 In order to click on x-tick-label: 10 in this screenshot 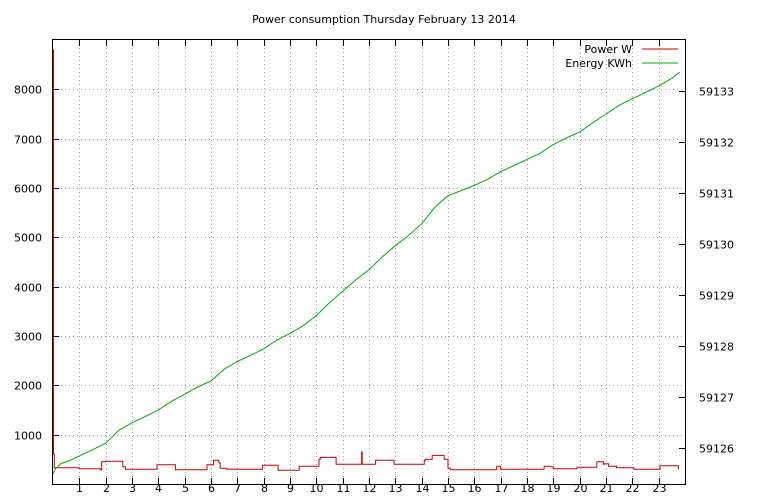, I will do `click(317, 488)`.